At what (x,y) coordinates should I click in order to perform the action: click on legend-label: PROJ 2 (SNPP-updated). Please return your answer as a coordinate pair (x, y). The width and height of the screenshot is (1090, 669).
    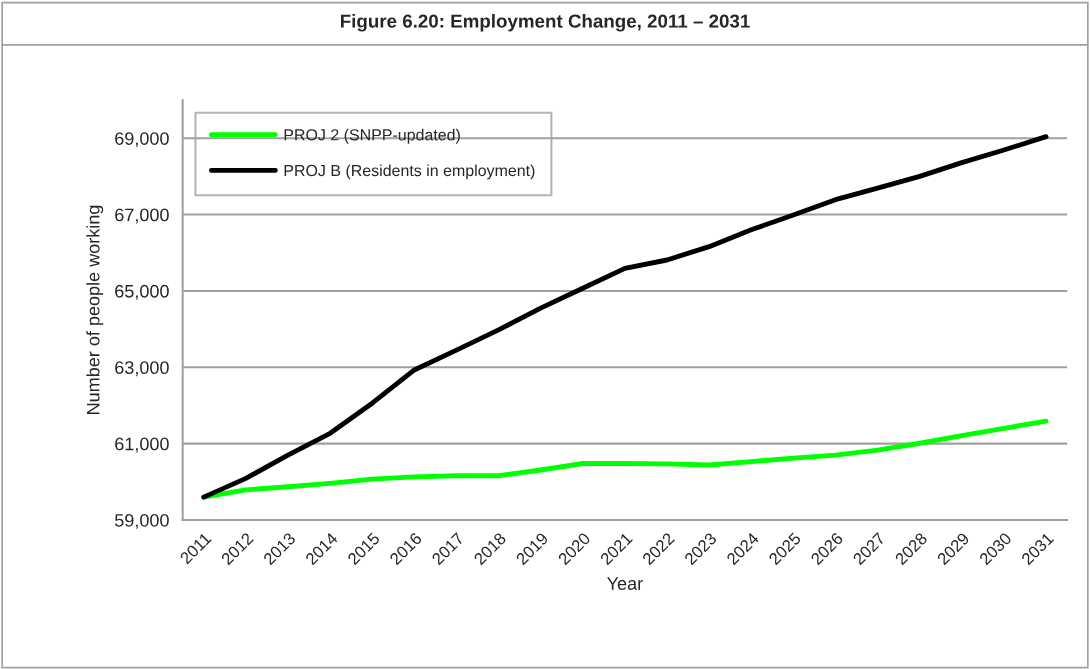
    Looking at the image, I should click on (372, 136).